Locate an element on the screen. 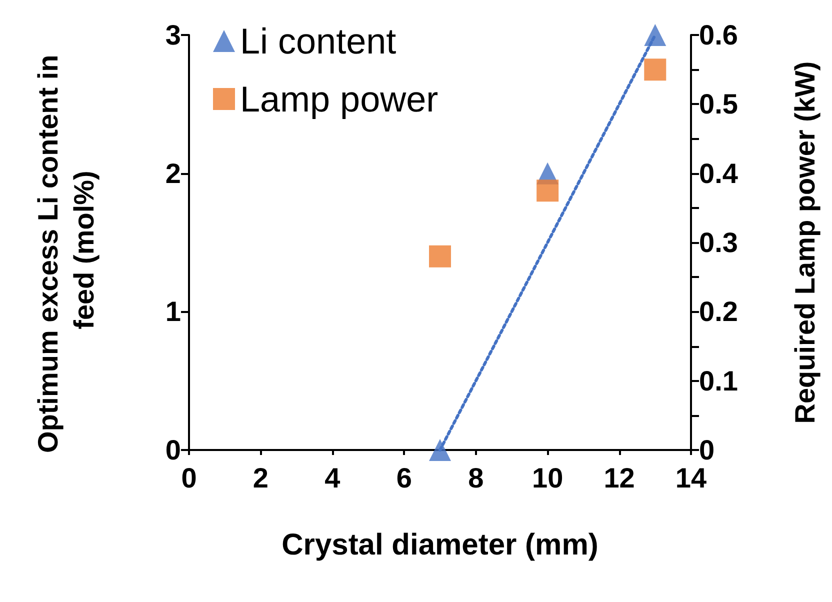 Image resolution: width=832 pixels, height=602 pixels. y-tick-label: 3 is located at coordinates (173, 35).